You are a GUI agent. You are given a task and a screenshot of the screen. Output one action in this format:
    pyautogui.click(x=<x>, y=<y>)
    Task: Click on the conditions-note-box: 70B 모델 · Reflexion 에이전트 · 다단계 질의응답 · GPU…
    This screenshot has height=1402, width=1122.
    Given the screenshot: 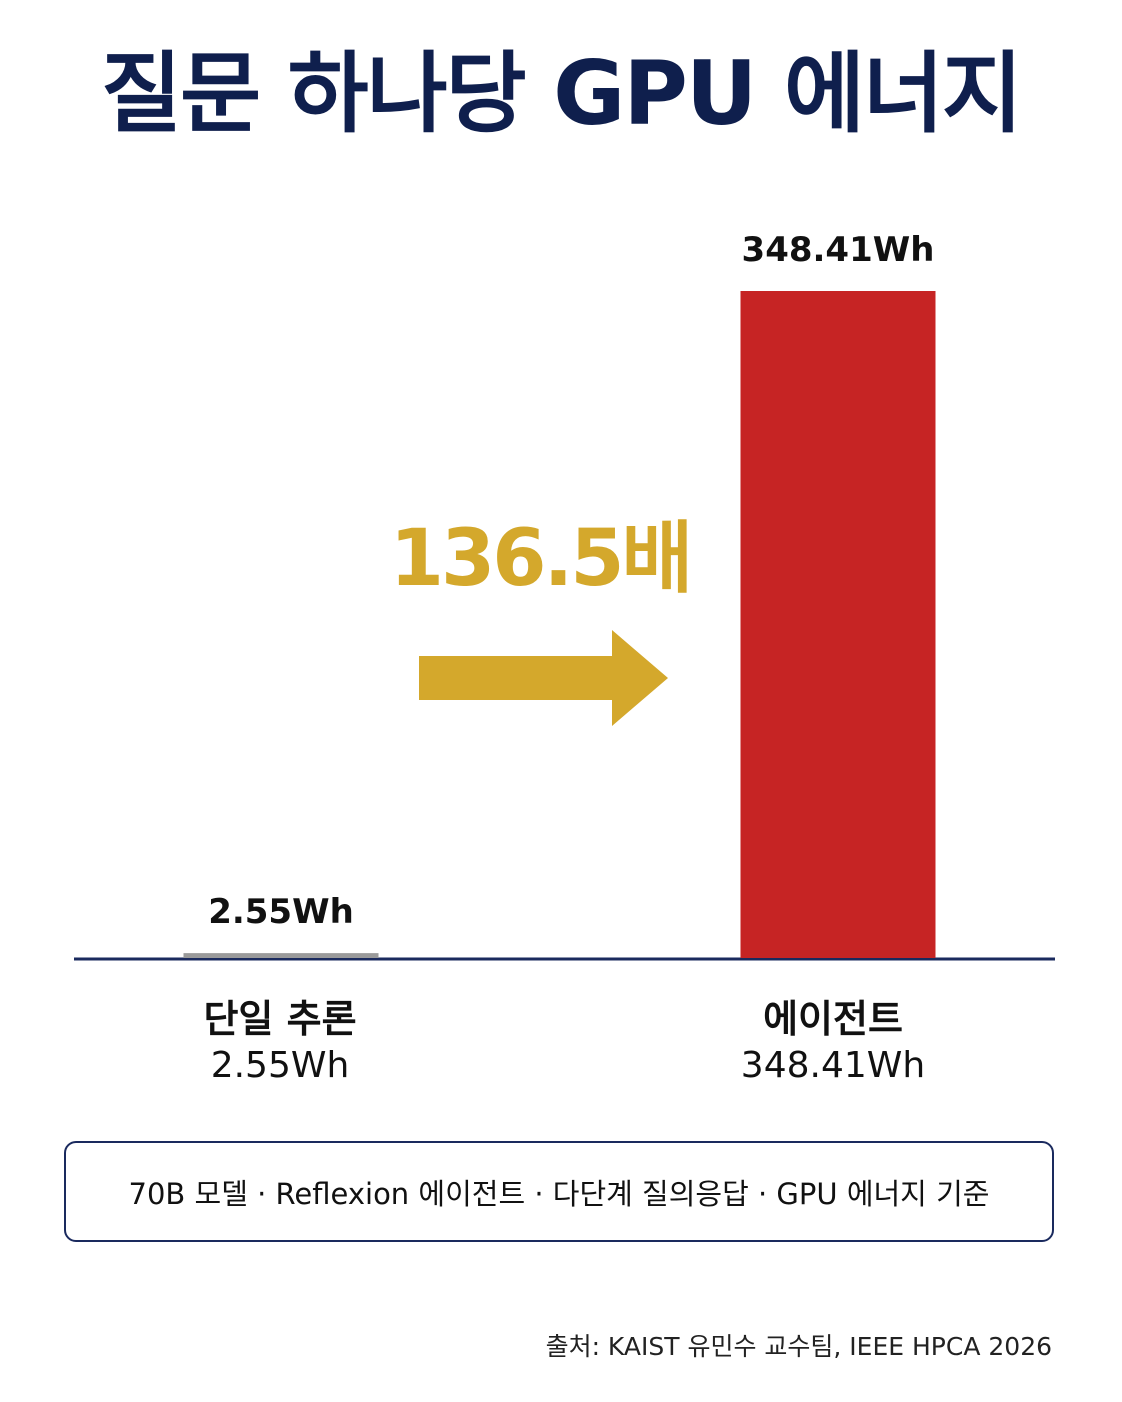 What is the action you would take?
    pyautogui.click(x=559, y=1191)
    